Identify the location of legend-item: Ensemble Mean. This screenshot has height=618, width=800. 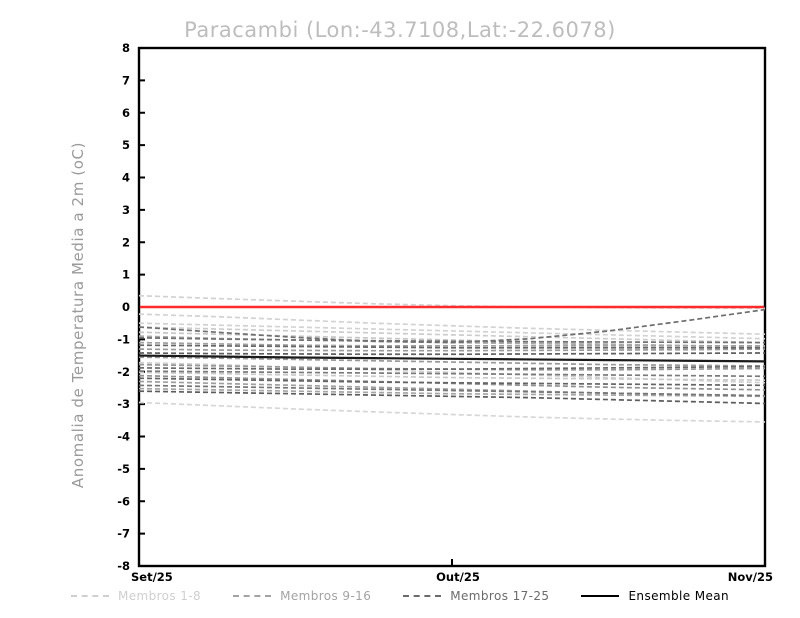
(655, 596).